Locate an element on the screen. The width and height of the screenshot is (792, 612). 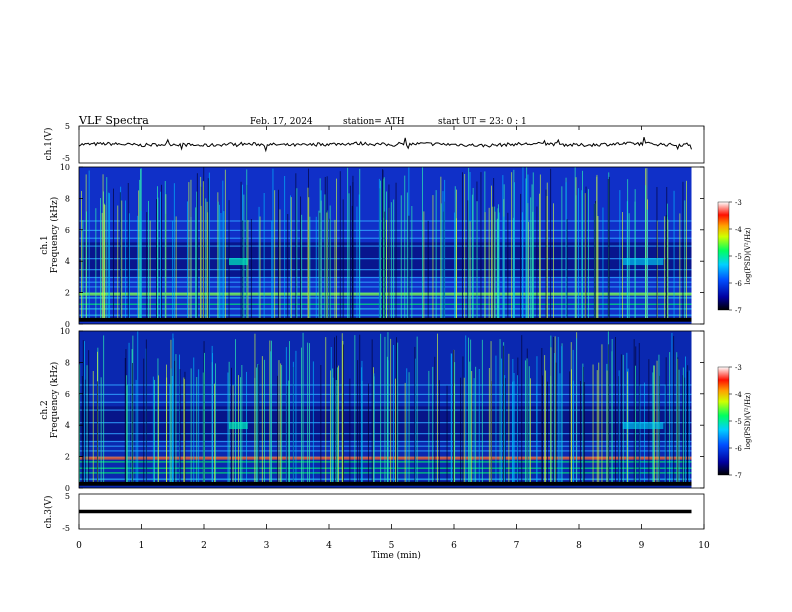
colorbar-tick-label: -4 is located at coordinates (738, 395).